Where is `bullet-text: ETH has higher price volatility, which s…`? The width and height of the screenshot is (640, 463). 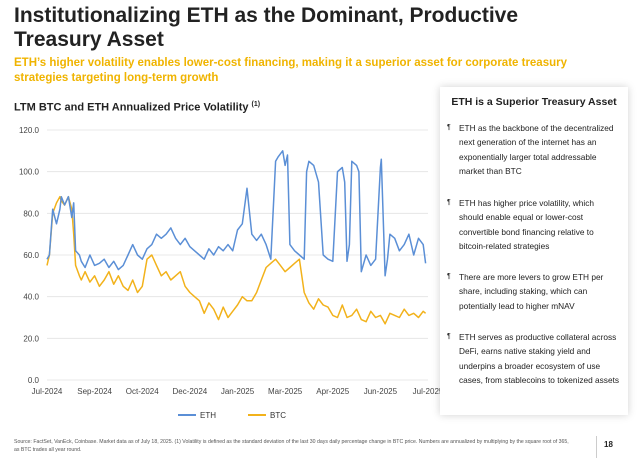 bullet-text: ETH has higher price volatility, which s… is located at coordinates (526, 224).